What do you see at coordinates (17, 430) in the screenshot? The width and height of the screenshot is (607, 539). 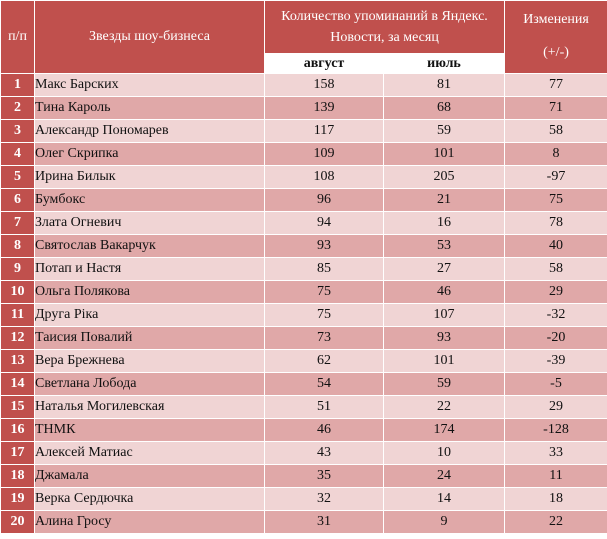 I see `row-number: 16` at bounding box center [17, 430].